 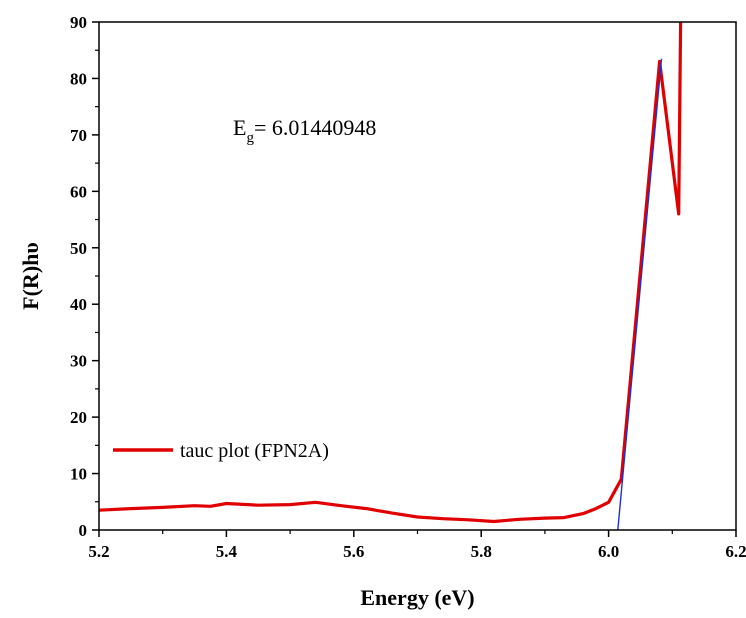 What do you see at coordinates (481, 551) in the screenshot?
I see `x-tick-label: 5.8` at bounding box center [481, 551].